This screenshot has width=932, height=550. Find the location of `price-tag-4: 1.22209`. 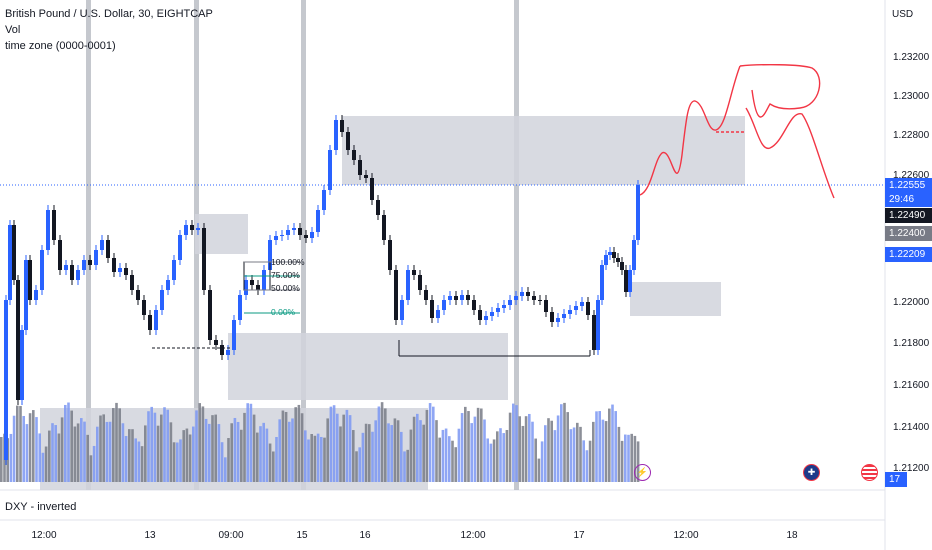

price-tag-4: 1.22209 is located at coordinates (908, 254).